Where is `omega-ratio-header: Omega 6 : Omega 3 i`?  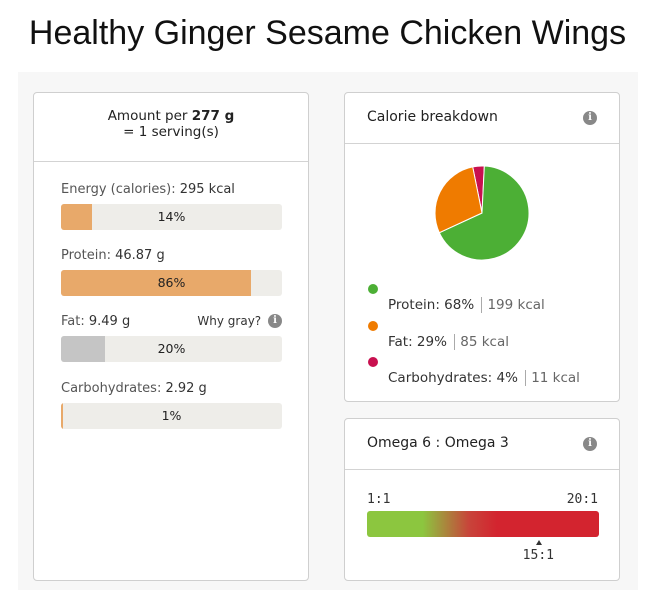
omega-ratio-header: Omega 6 : Omega 3 i is located at coordinates (482, 444).